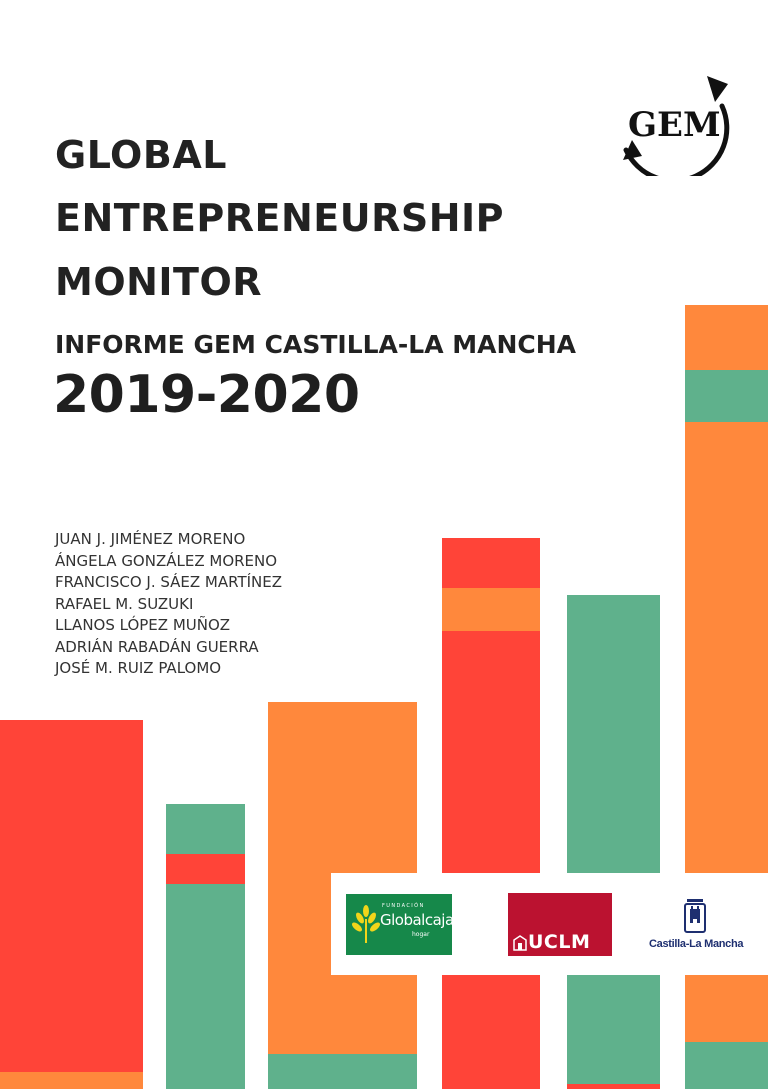  Describe the element at coordinates (366, 924) in the screenshot. I see `wheat-icon` at that location.